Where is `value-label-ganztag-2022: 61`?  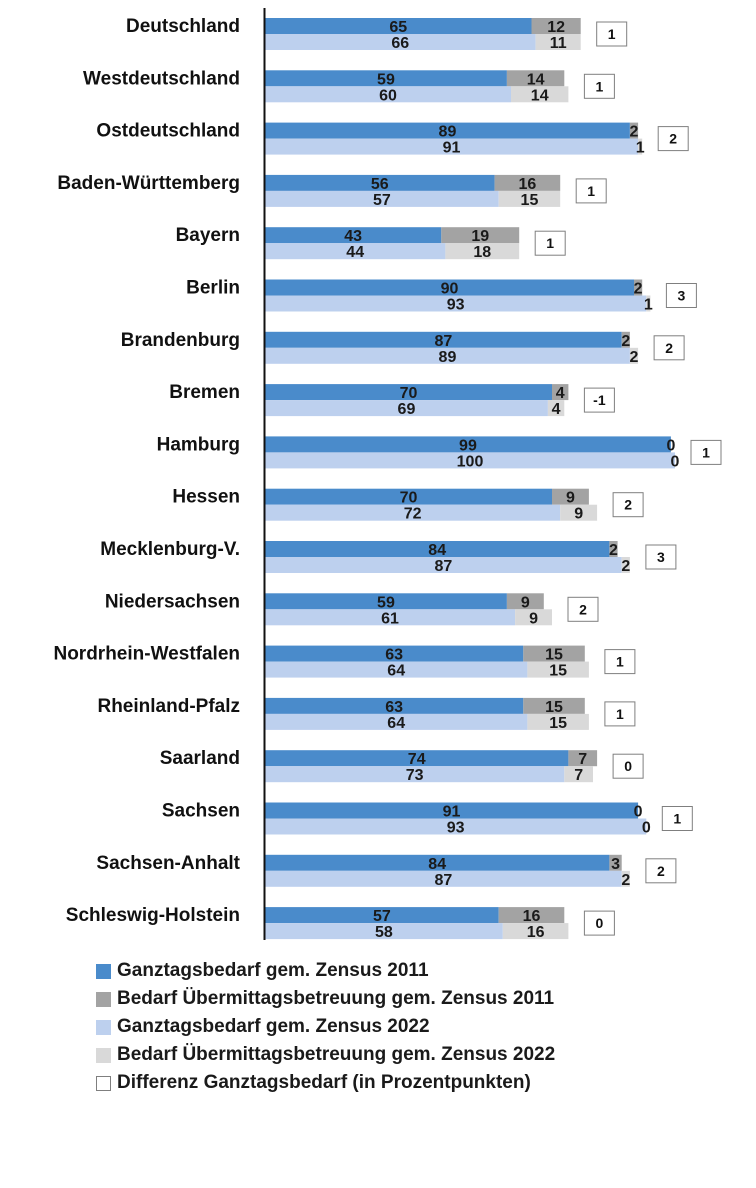
value-label-ganztag-2022: 61 is located at coordinates (390, 618).